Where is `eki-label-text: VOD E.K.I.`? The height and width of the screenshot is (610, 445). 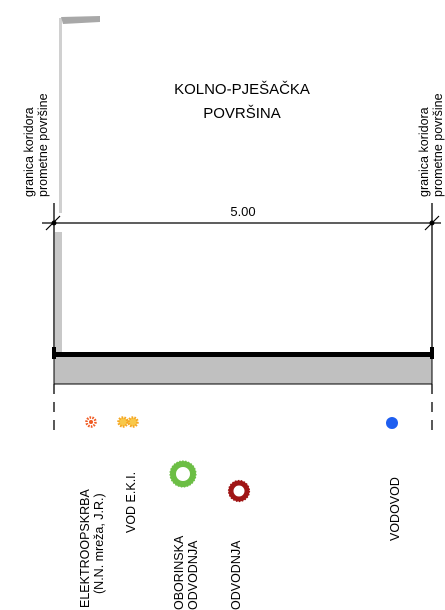 eki-label-text: VOD E.K.I. is located at coordinates (131, 502).